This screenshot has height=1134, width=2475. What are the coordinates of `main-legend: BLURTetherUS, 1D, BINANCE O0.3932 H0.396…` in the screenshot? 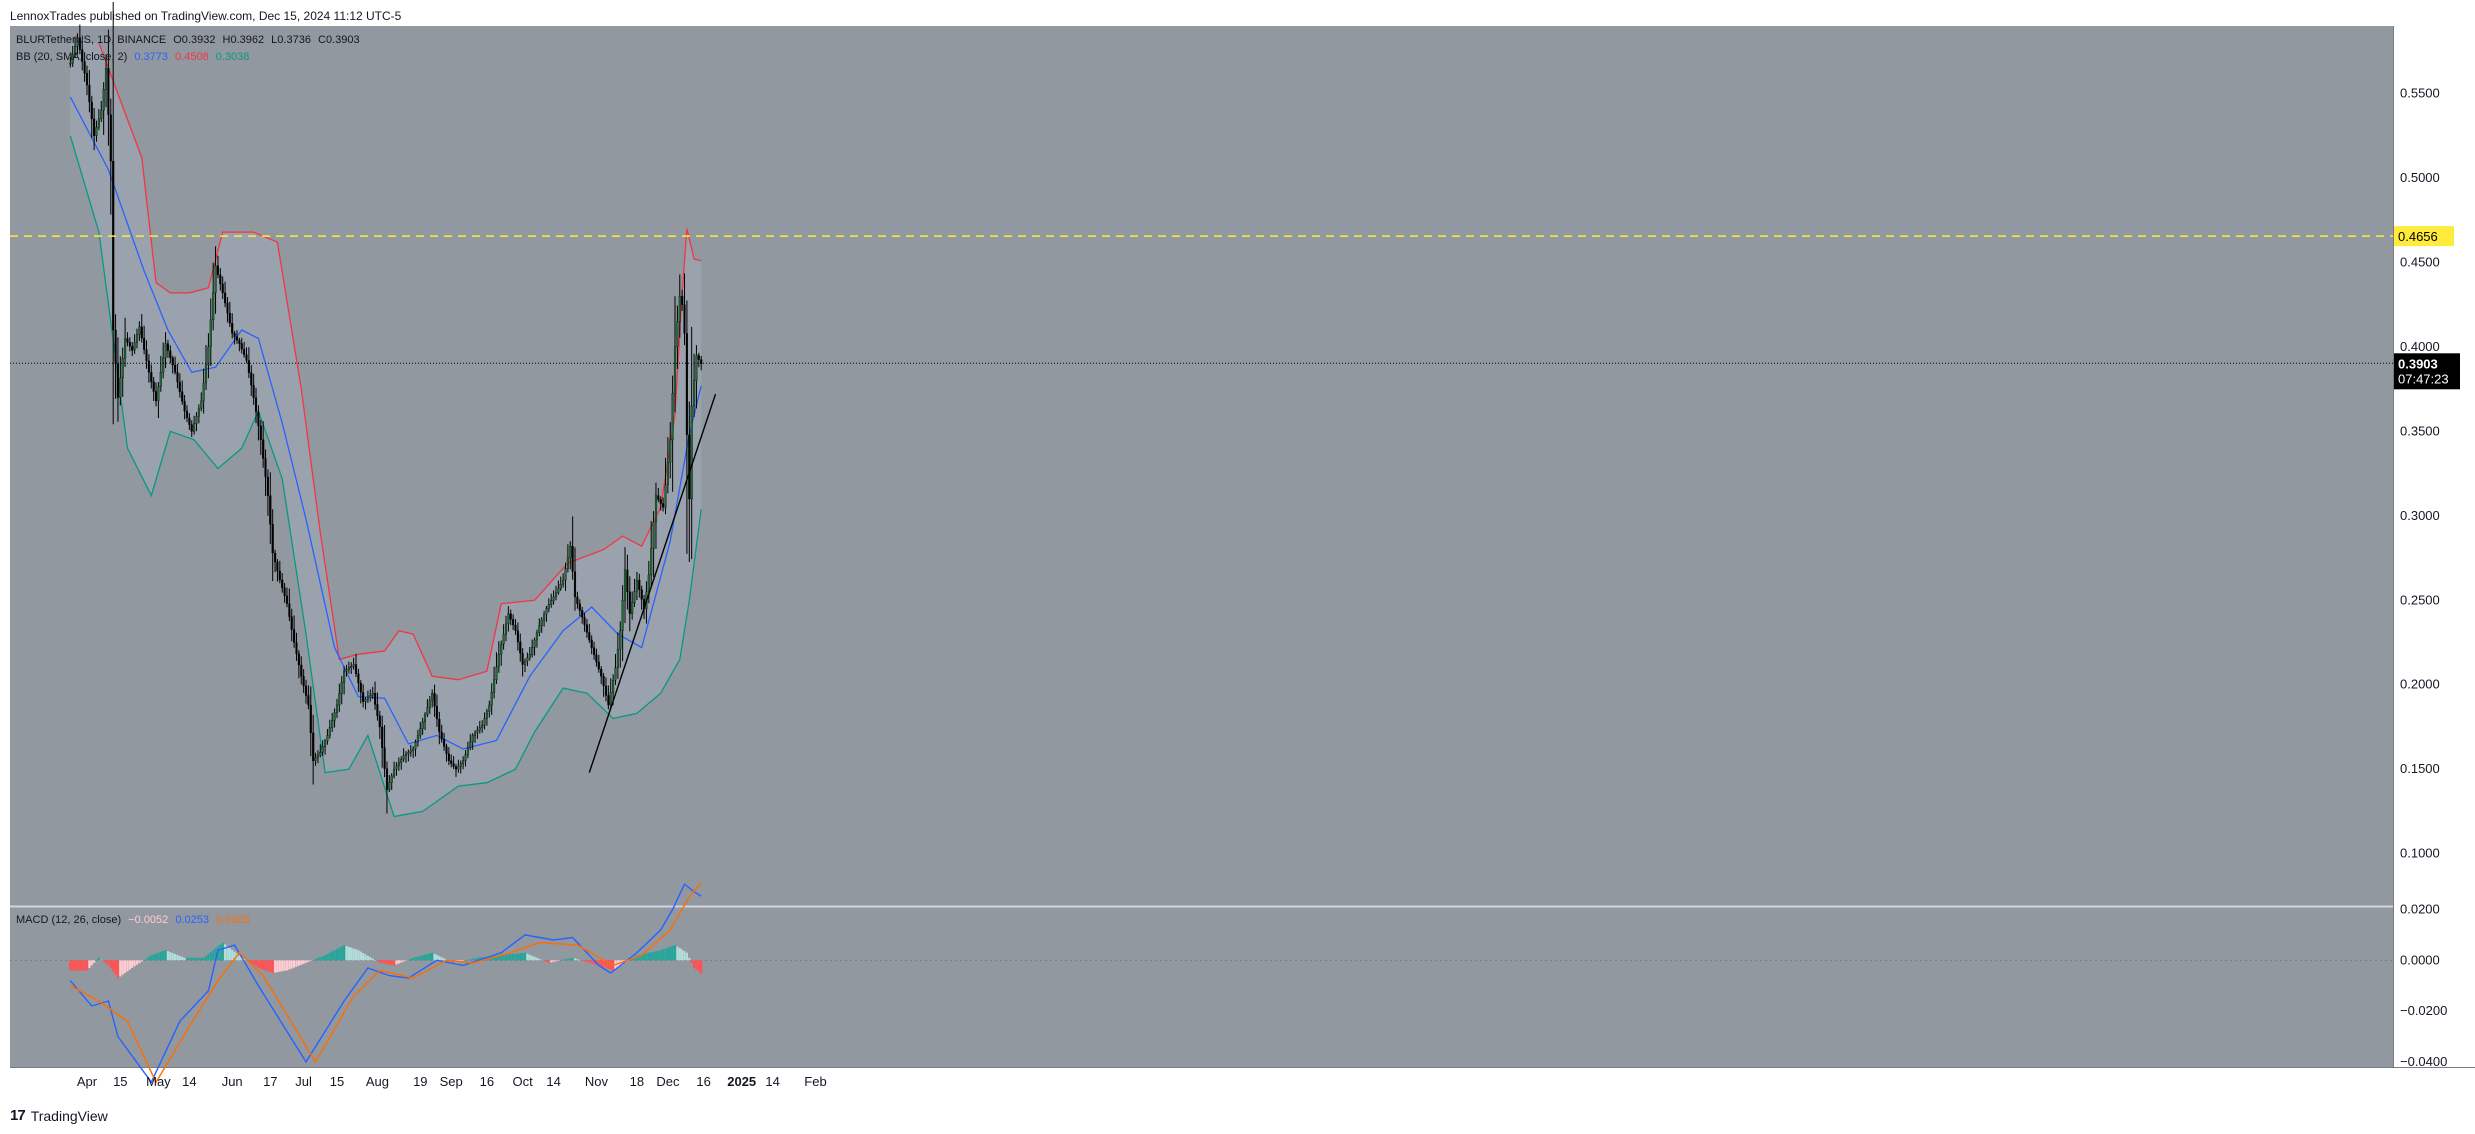 It's located at (190, 40).